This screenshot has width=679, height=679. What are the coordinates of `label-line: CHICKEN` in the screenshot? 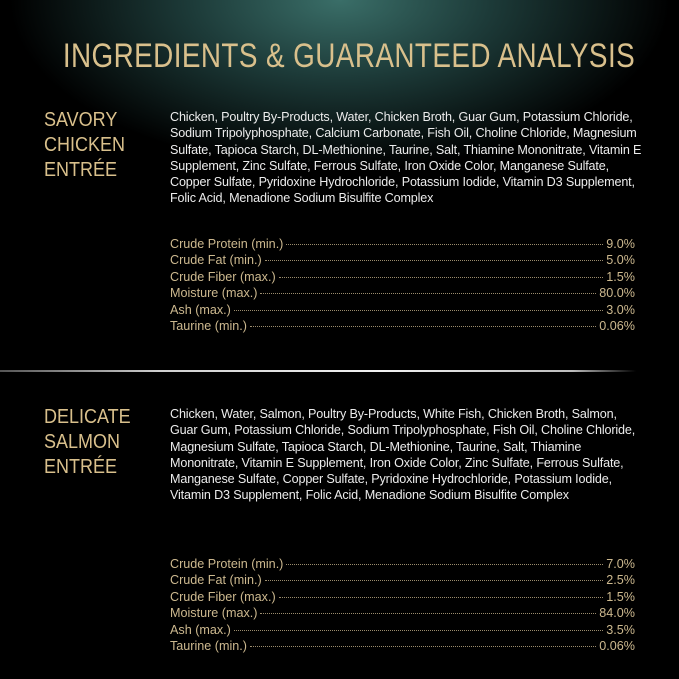 It's located at (85, 145).